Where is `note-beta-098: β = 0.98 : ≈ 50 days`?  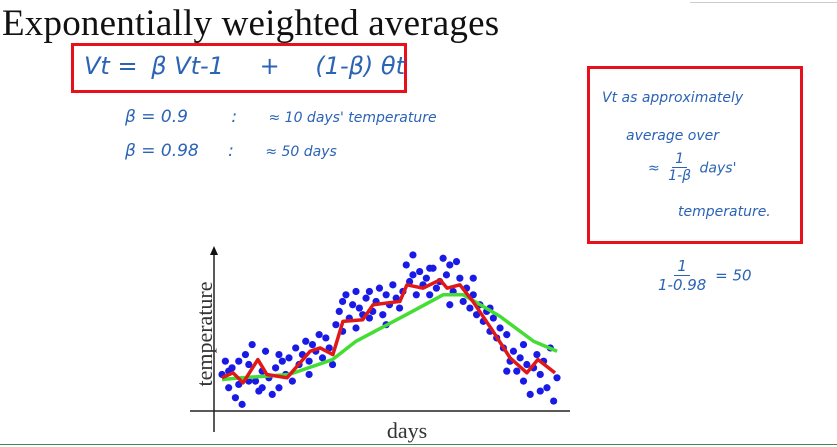 note-beta-098: β = 0.98 : ≈ 50 days is located at coordinates (231, 151).